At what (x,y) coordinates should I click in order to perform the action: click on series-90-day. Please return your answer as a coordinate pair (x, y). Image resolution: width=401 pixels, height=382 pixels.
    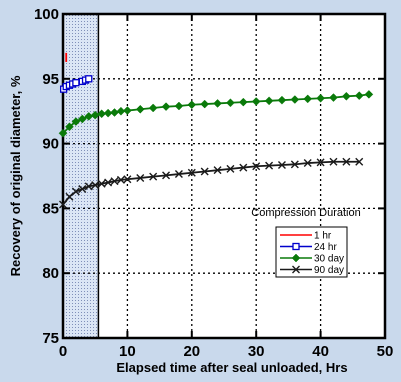
    Looking at the image, I should click on (211, 183).